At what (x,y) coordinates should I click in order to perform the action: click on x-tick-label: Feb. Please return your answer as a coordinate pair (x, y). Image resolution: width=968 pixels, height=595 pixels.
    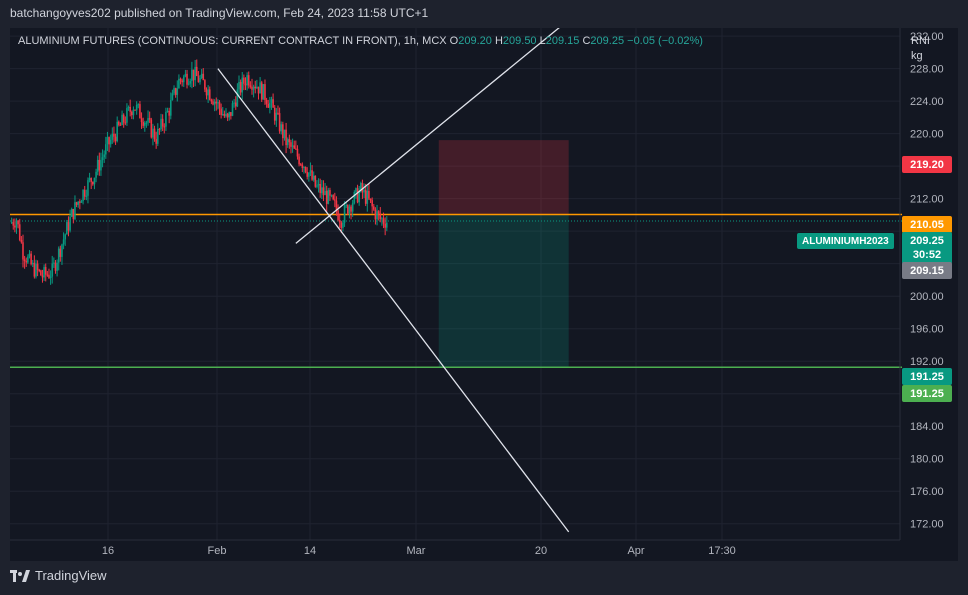
    Looking at the image, I should click on (217, 551).